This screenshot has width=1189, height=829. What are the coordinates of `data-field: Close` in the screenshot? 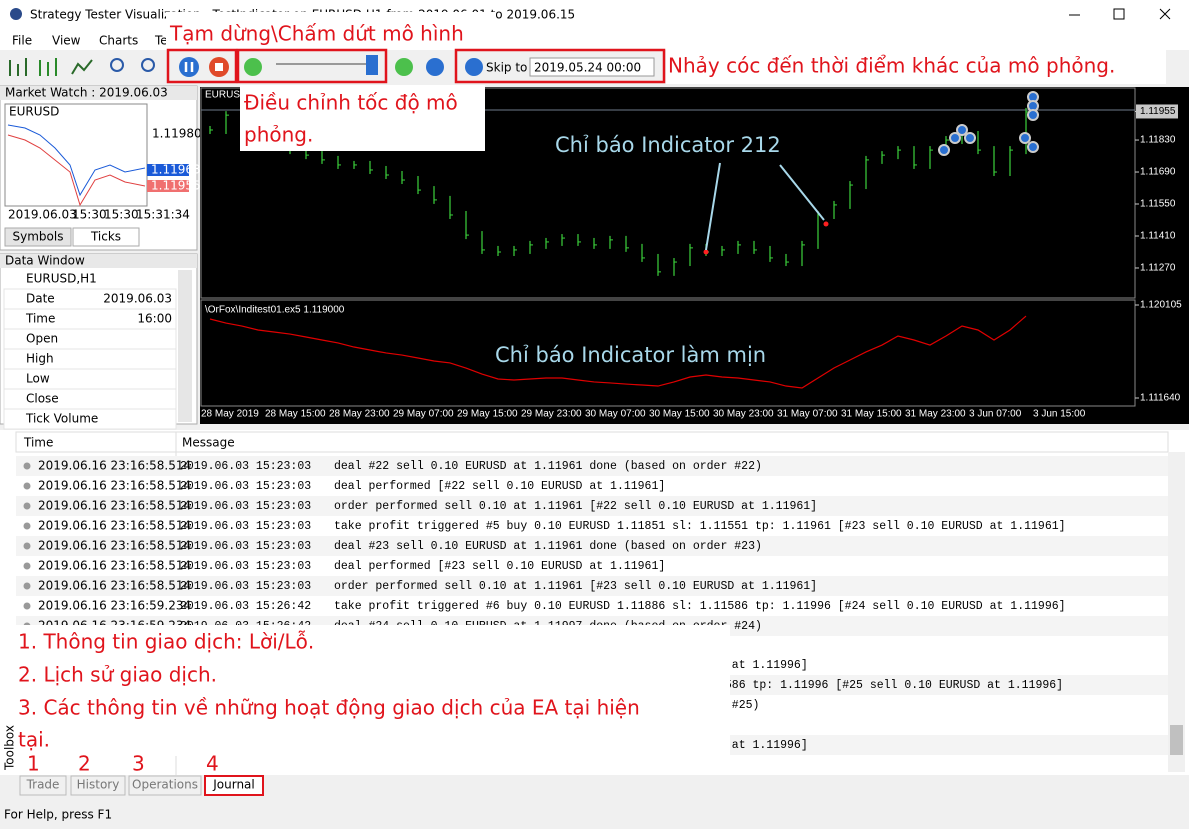 It's located at (42, 399).